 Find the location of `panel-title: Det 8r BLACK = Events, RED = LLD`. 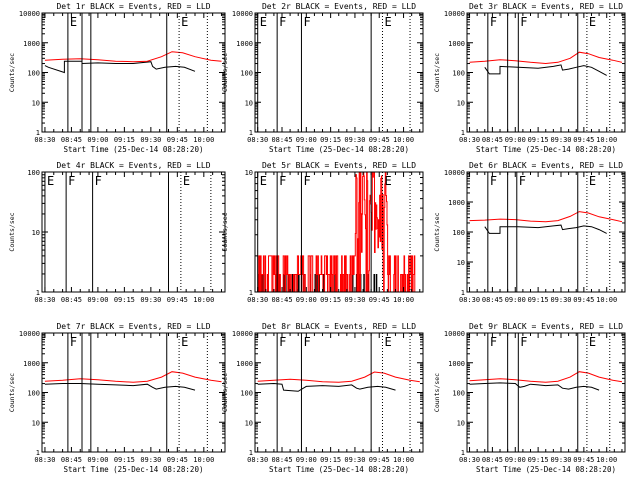

panel-title: Det 8r BLACK = Events, RED = LLD is located at coordinates (339, 326).